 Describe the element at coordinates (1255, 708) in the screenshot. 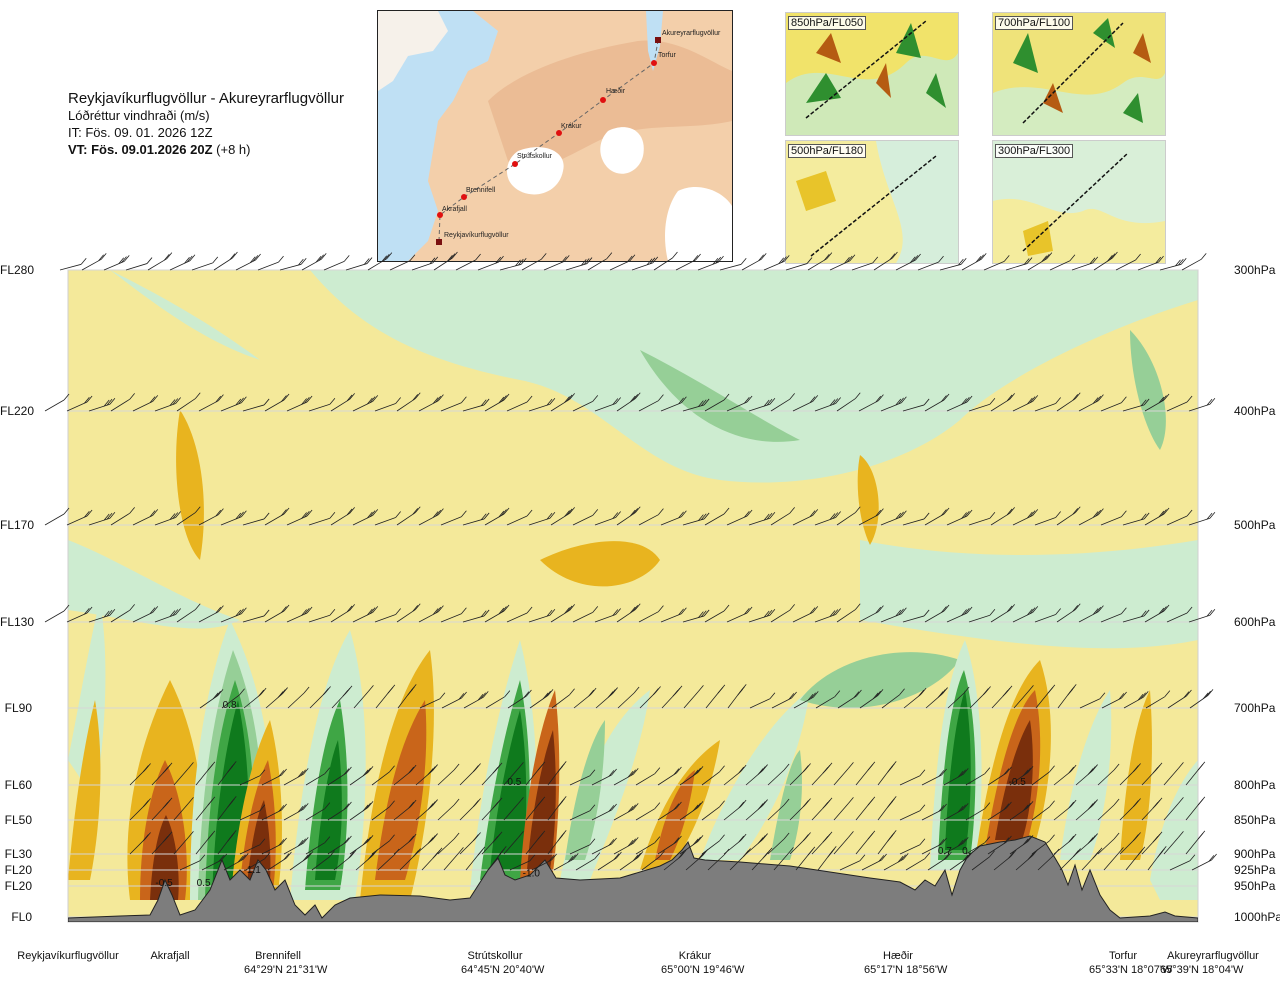

I see `pressure-tick-label: 700hPa` at that location.